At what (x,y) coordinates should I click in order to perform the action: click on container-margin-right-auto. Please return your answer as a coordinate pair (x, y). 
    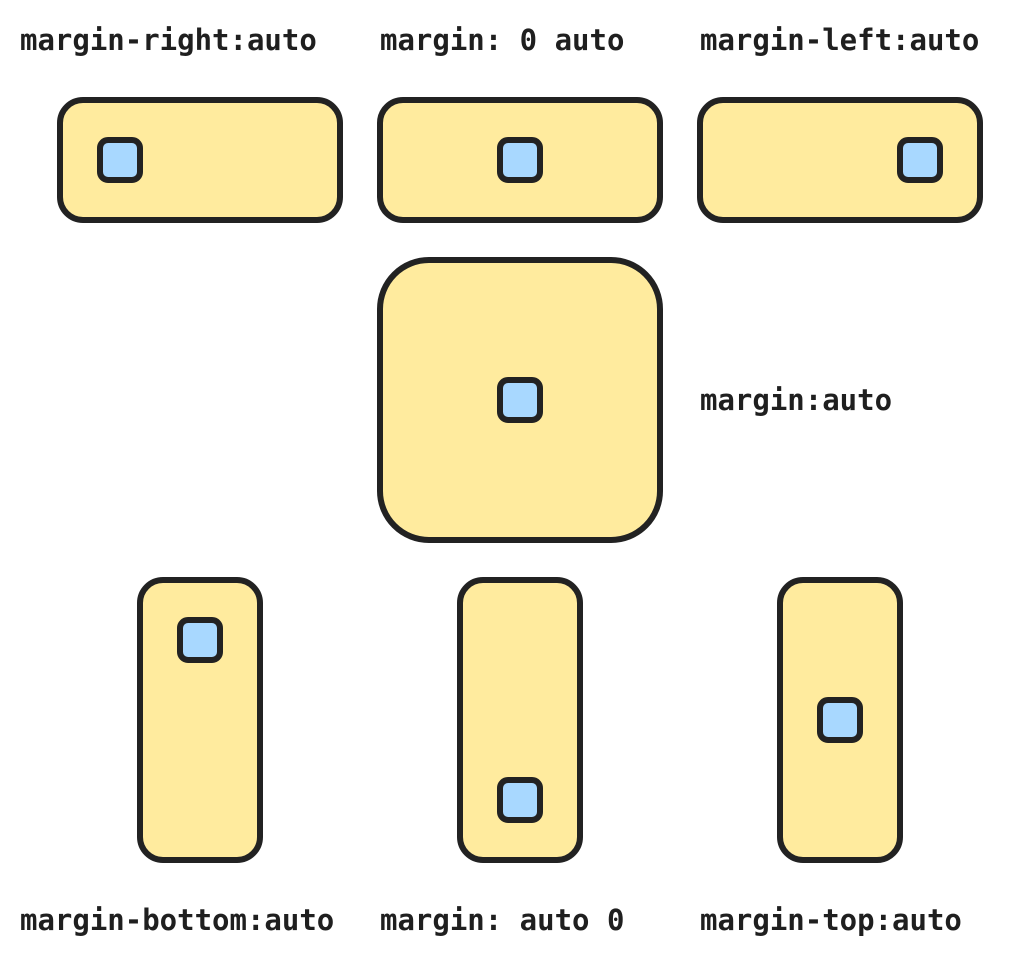
    Looking at the image, I should click on (200, 160).